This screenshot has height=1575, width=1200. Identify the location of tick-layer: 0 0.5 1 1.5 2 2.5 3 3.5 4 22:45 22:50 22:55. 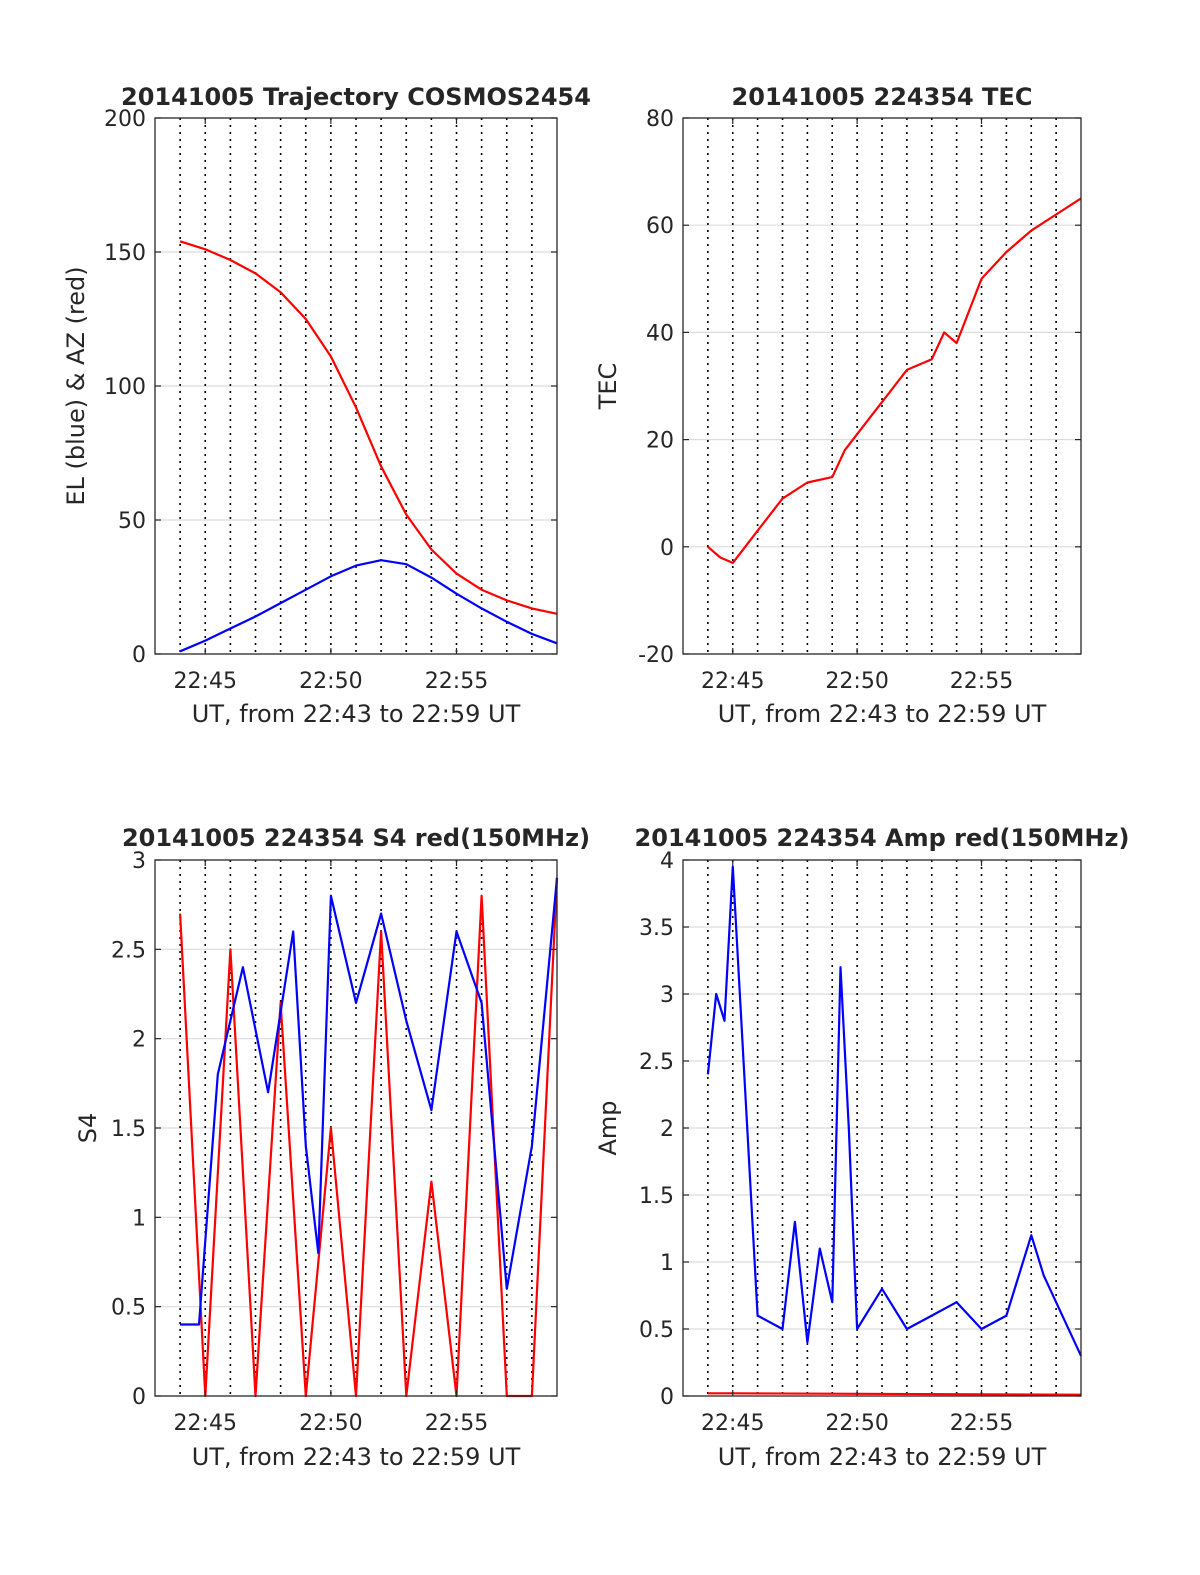
(860, 1142).